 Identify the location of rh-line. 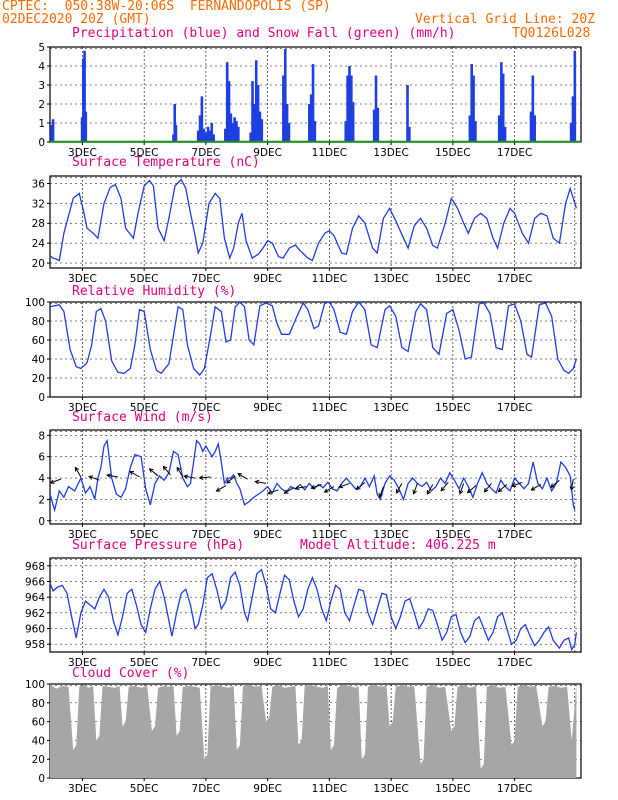
(313, 338).